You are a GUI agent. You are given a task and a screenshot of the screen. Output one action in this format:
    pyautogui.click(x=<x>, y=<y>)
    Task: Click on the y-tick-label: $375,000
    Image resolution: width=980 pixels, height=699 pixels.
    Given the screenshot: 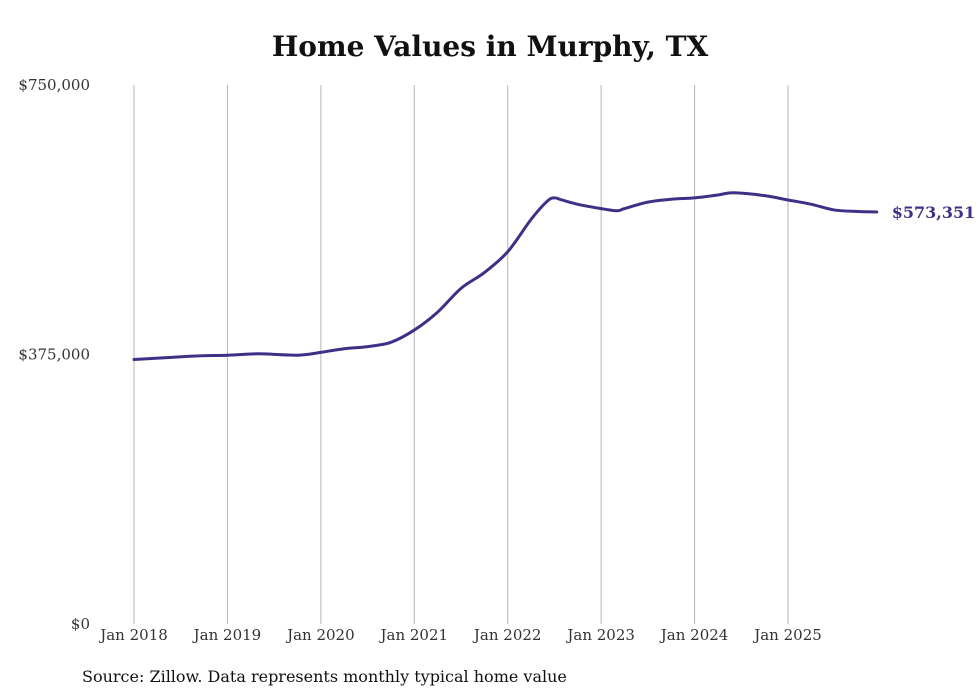 What is the action you would take?
    pyautogui.click(x=54, y=355)
    